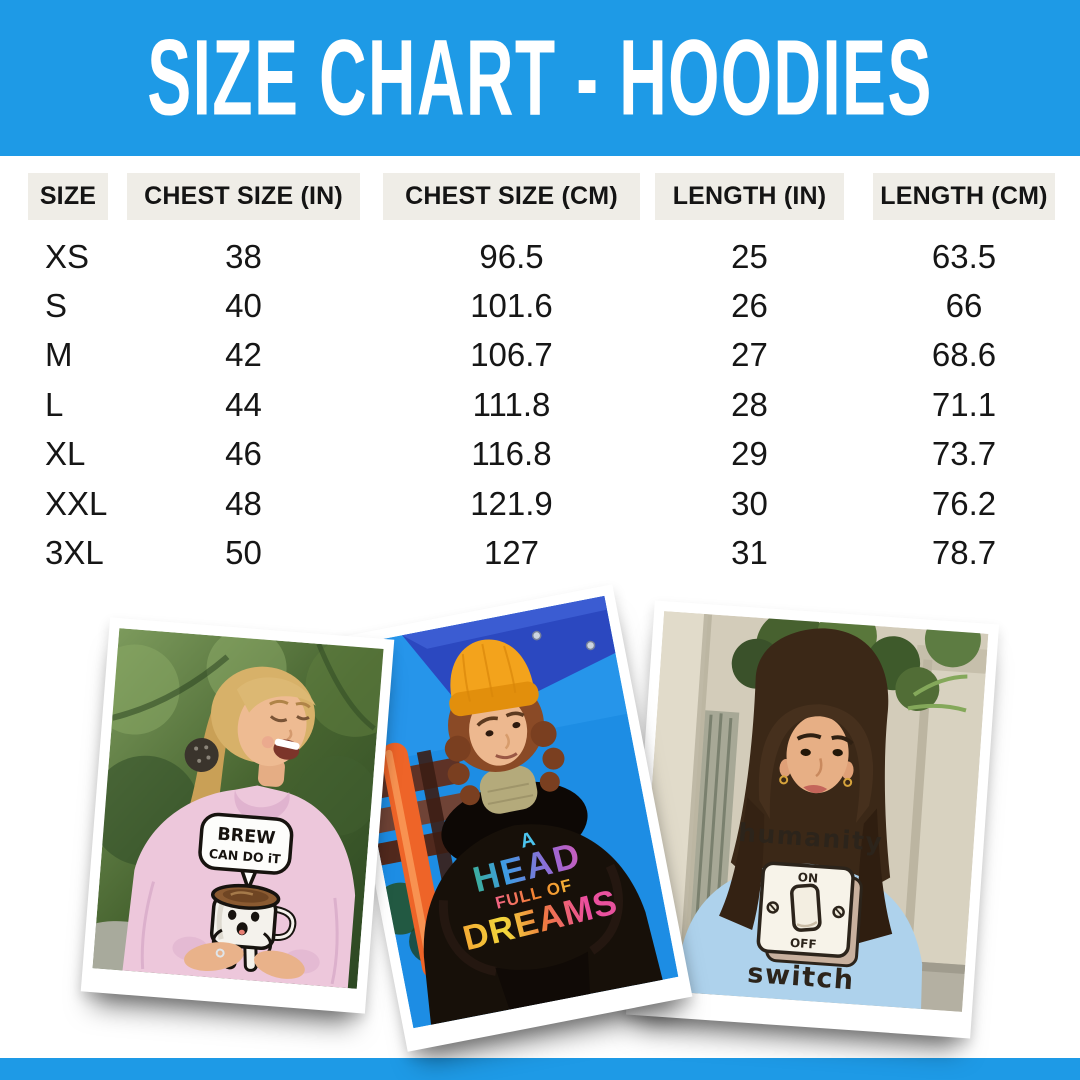 The height and width of the screenshot is (1080, 1080). I want to click on table-cell: 48, so click(243, 503).